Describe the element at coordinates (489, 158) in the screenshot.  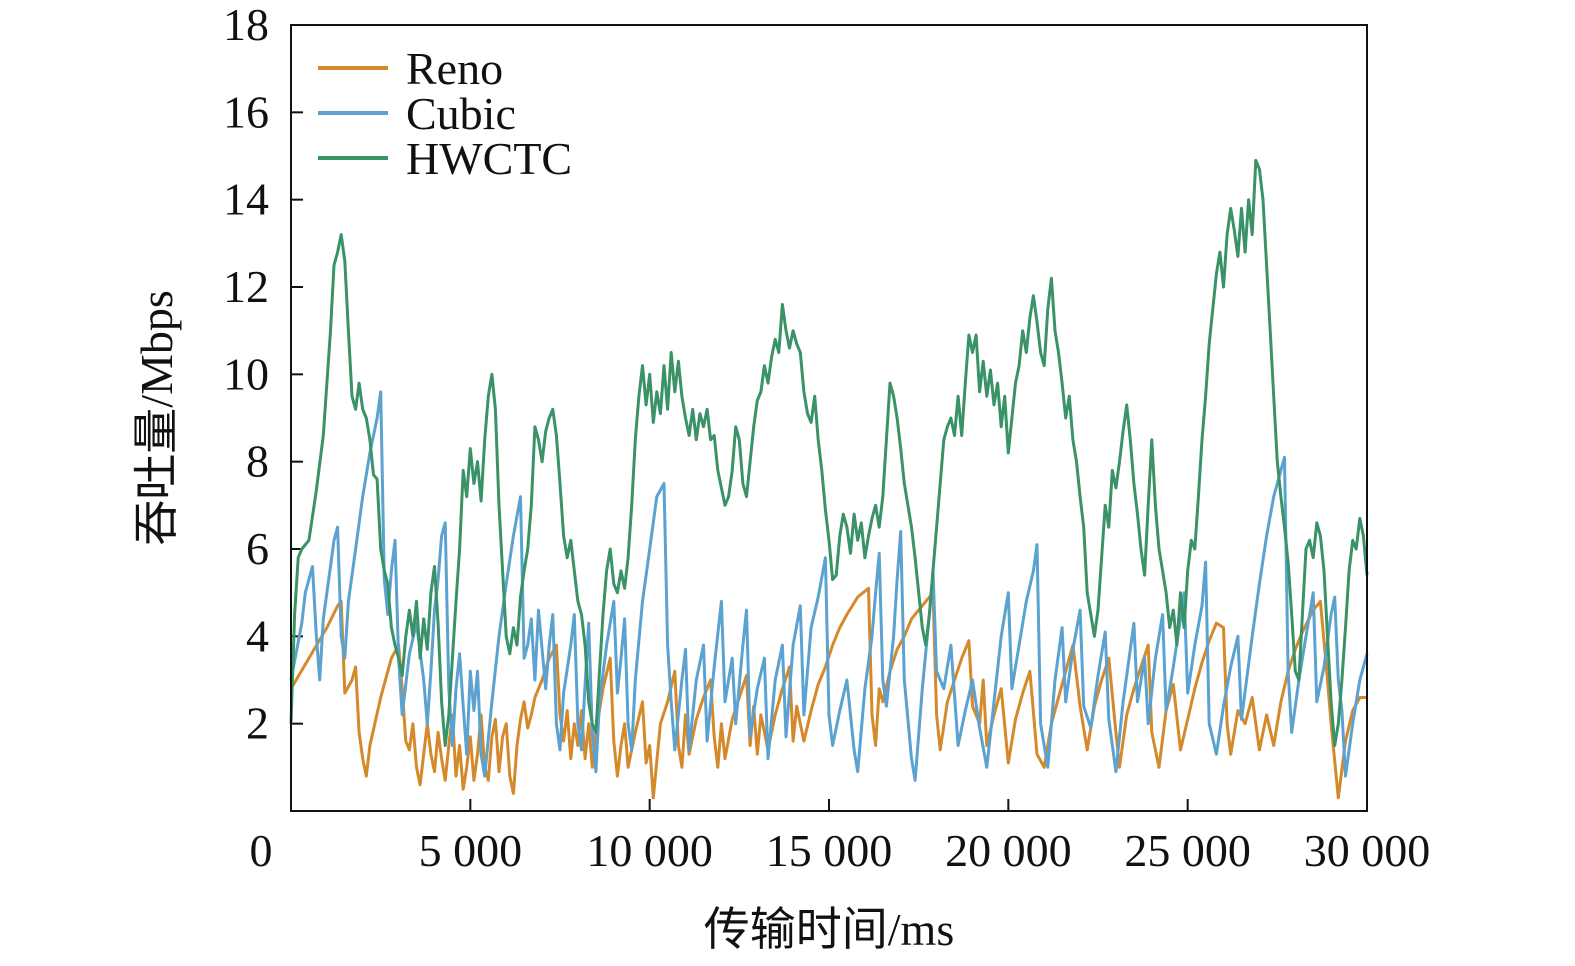
I see `legend-label-hwctc: HWCTC` at that location.